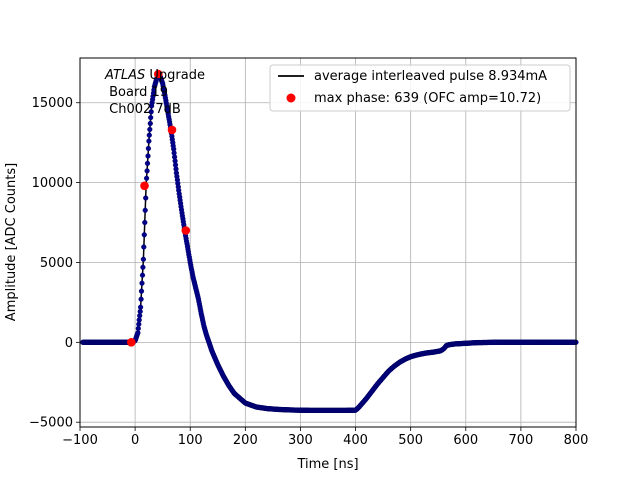  What do you see at coordinates (465, 440) in the screenshot?
I see `x-tick-label: 600` at bounding box center [465, 440].